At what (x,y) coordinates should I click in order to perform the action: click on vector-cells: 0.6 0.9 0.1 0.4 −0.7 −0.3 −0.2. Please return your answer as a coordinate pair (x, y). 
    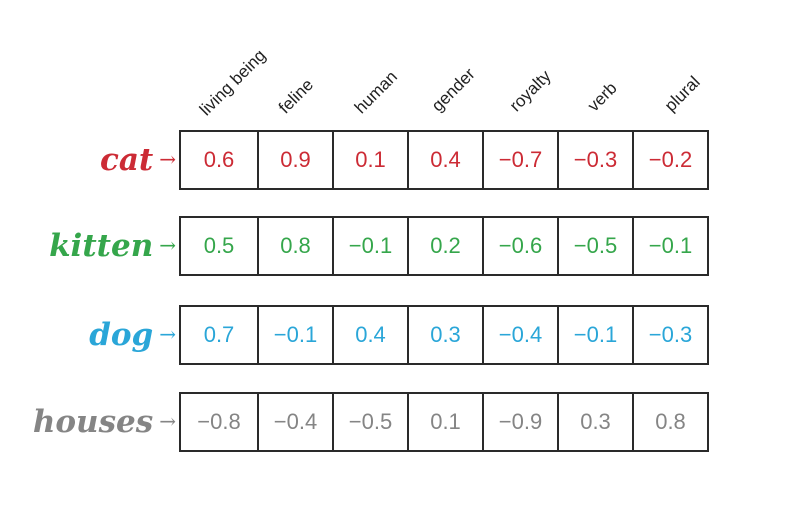
    Looking at the image, I should click on (444, 160).